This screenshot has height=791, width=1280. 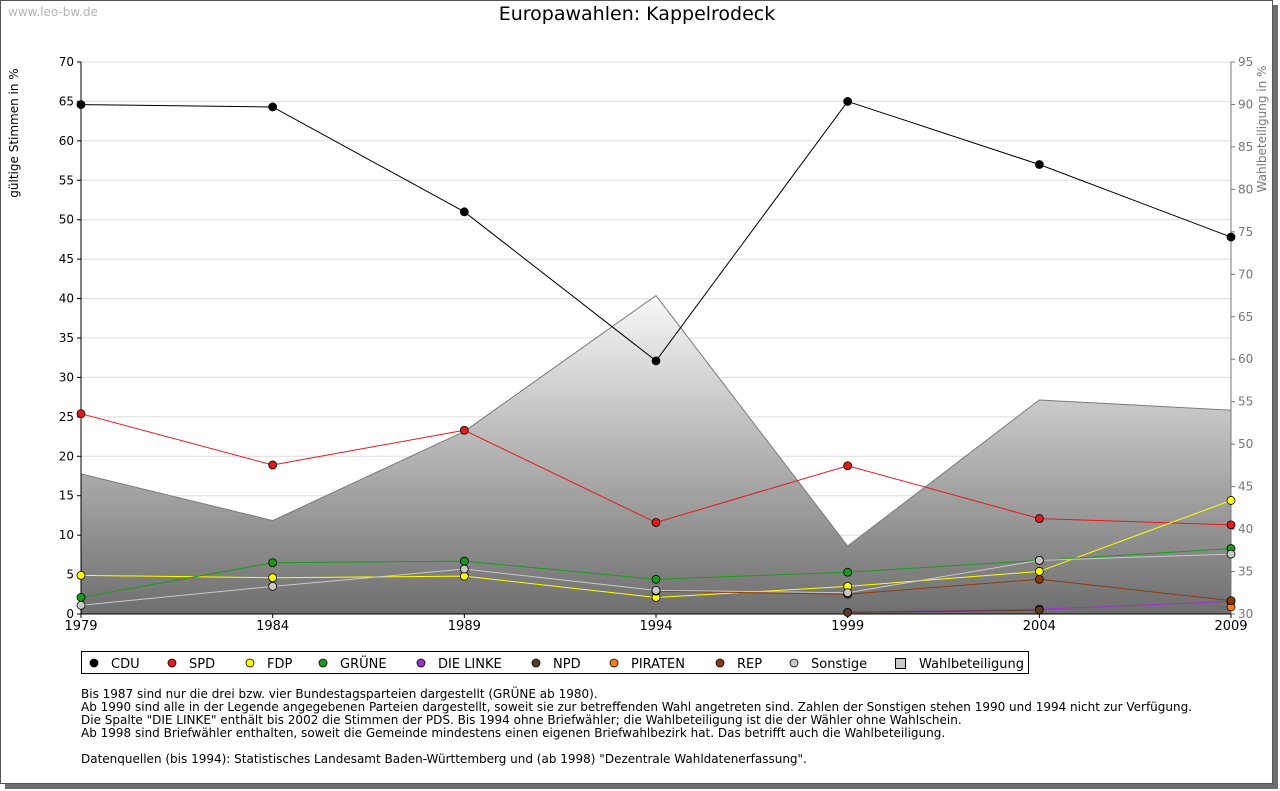 I want to click on chart-title: Europawahlen: Kappelrodeck, so click(x=637, y=14).